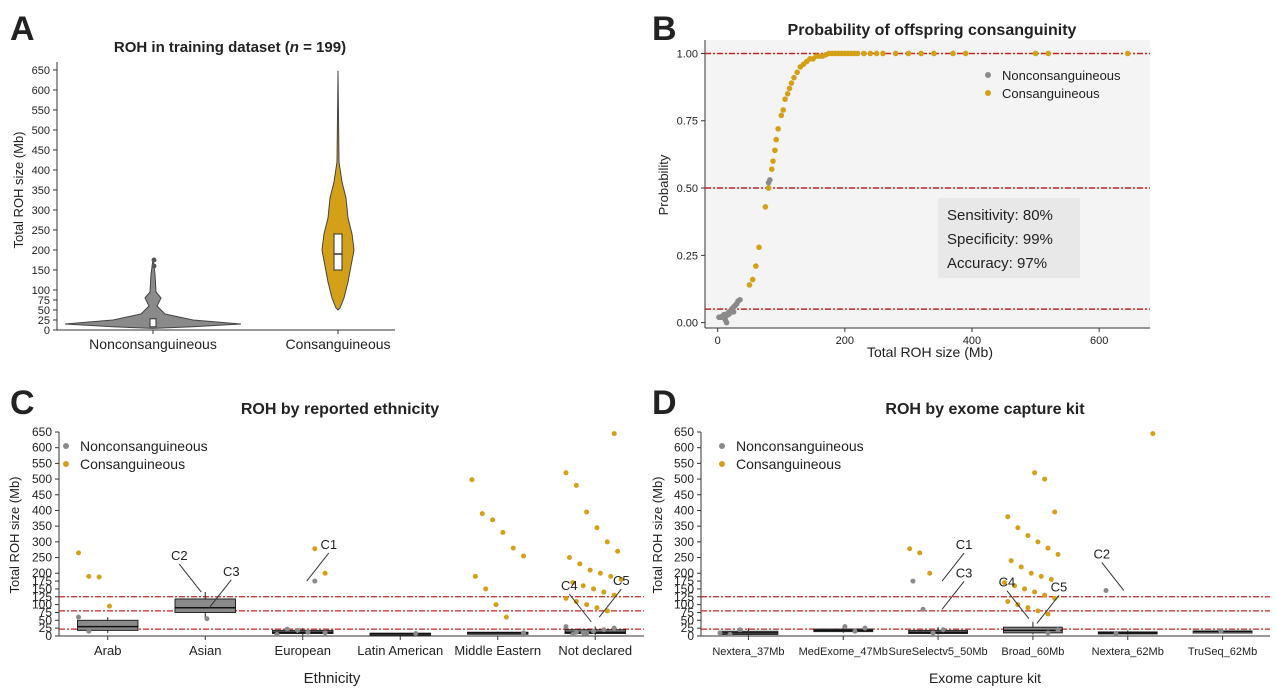 The height and width of the screenshot is (688, 1277). What do you see at coordinates (748, 652) in the screenshot?
I see `x-tick-label: Nextera_37Mb` at bounding box center [748, 652].